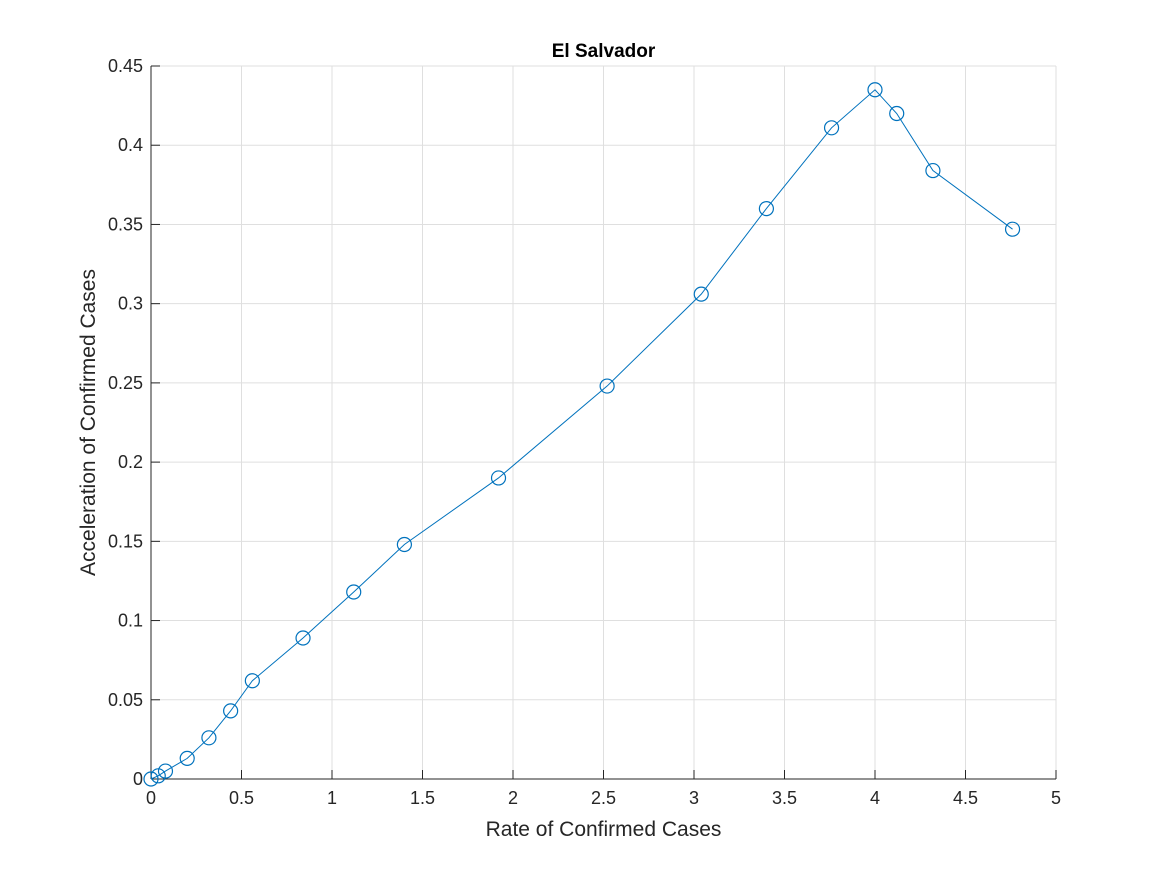  What do you see at coordinates (88, 422) in the screenshot?
I see `y-axis-label: Acceleration of Confirmed Cases` at bounding box center [88, 422].